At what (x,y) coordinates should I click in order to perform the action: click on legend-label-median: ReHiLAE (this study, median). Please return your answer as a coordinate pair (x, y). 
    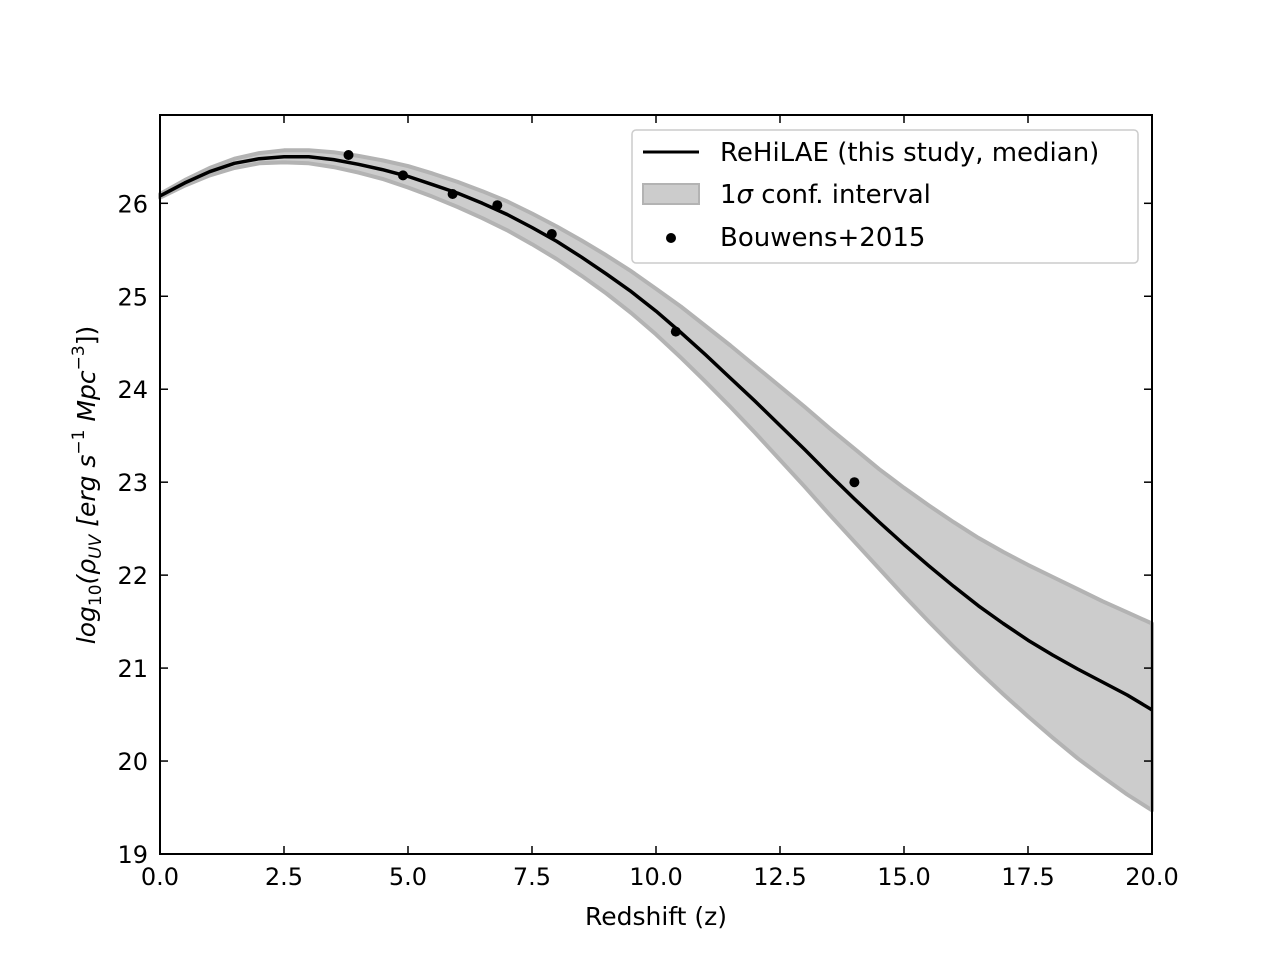
    Looking at the image, I should click on (909, 153).